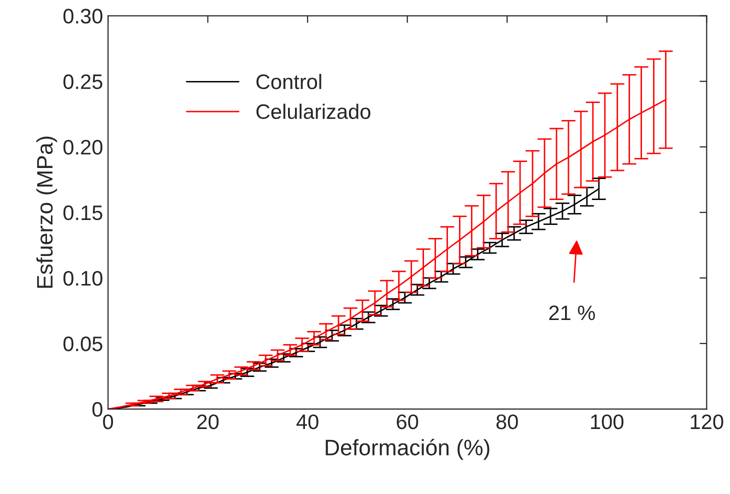 The width and height of the screenshot is (730, 494). Describe the element at coordinates (208, 422) in the screenshot. I see `x-tick-label: 20` at that location.